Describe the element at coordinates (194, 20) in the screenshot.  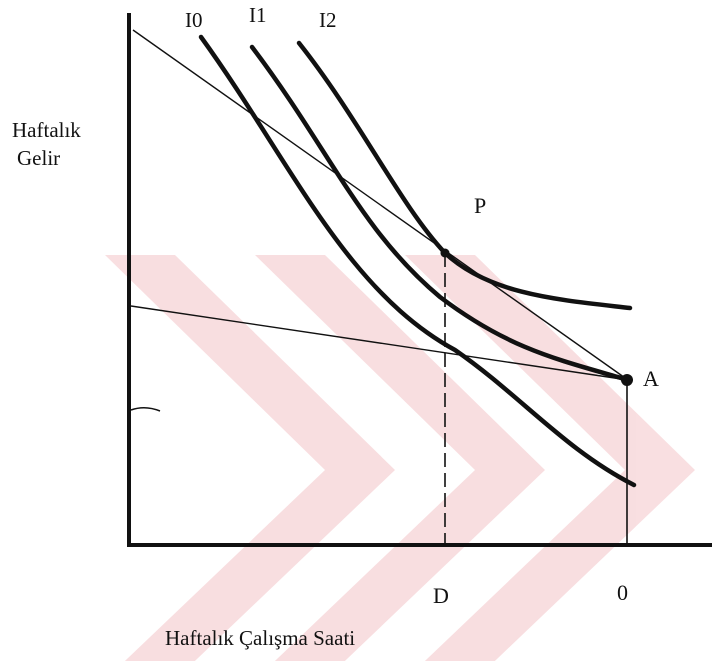
I see `label-i0: I0` at that location.